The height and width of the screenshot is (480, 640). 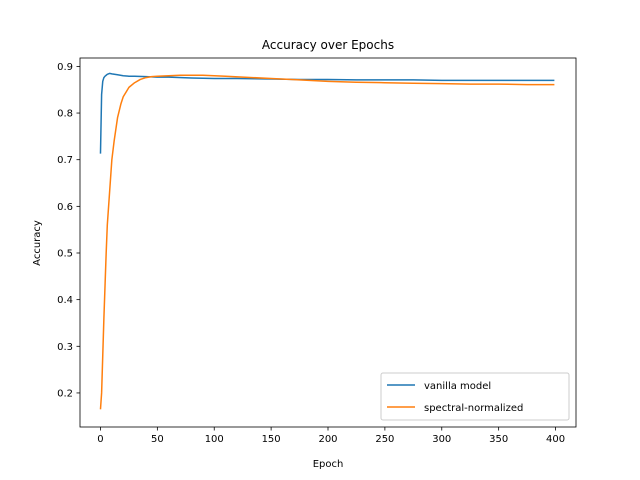 I want to click on y-tick-label-6: 0.8, so click(x=65, y=114).